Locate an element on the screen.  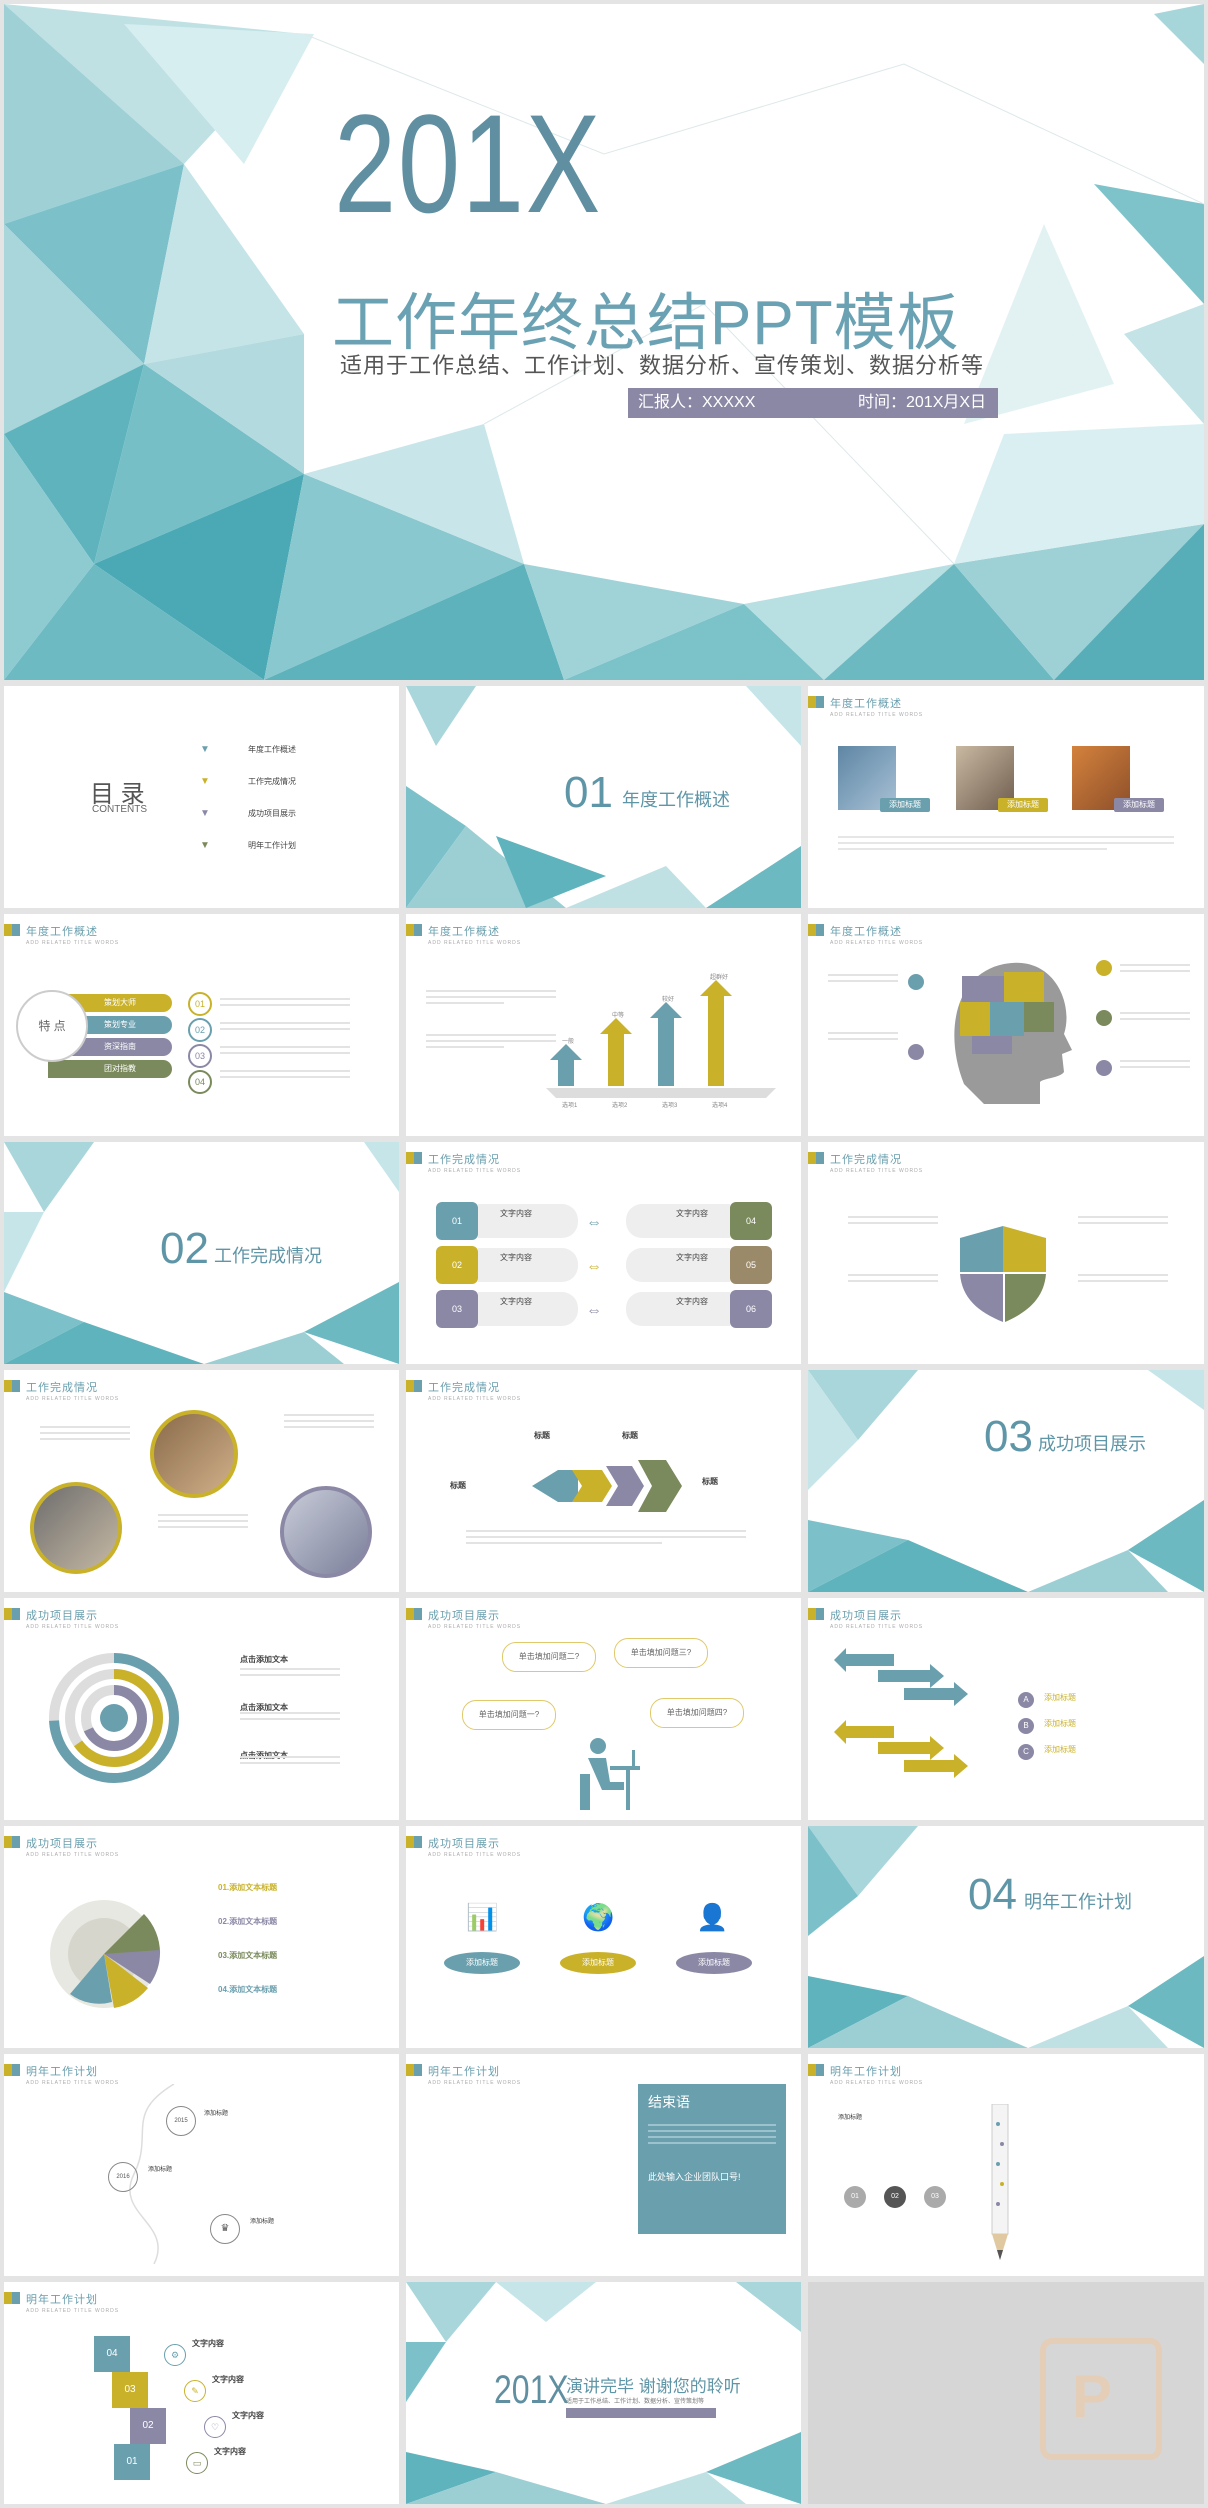
reporter-text: 汇报人：XXXXX is located at coordinates (697, 402).